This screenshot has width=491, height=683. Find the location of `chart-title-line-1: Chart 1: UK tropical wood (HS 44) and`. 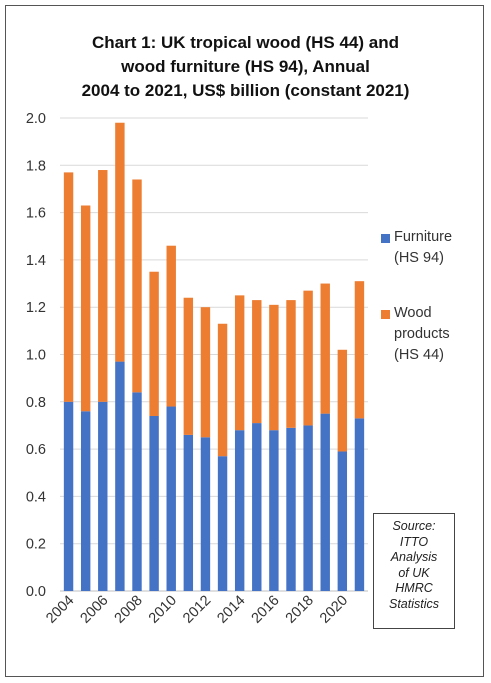

chart-title-line-1: Chart 1: UK tropical wood (HS 44) and is located at coordinates (245, 42).